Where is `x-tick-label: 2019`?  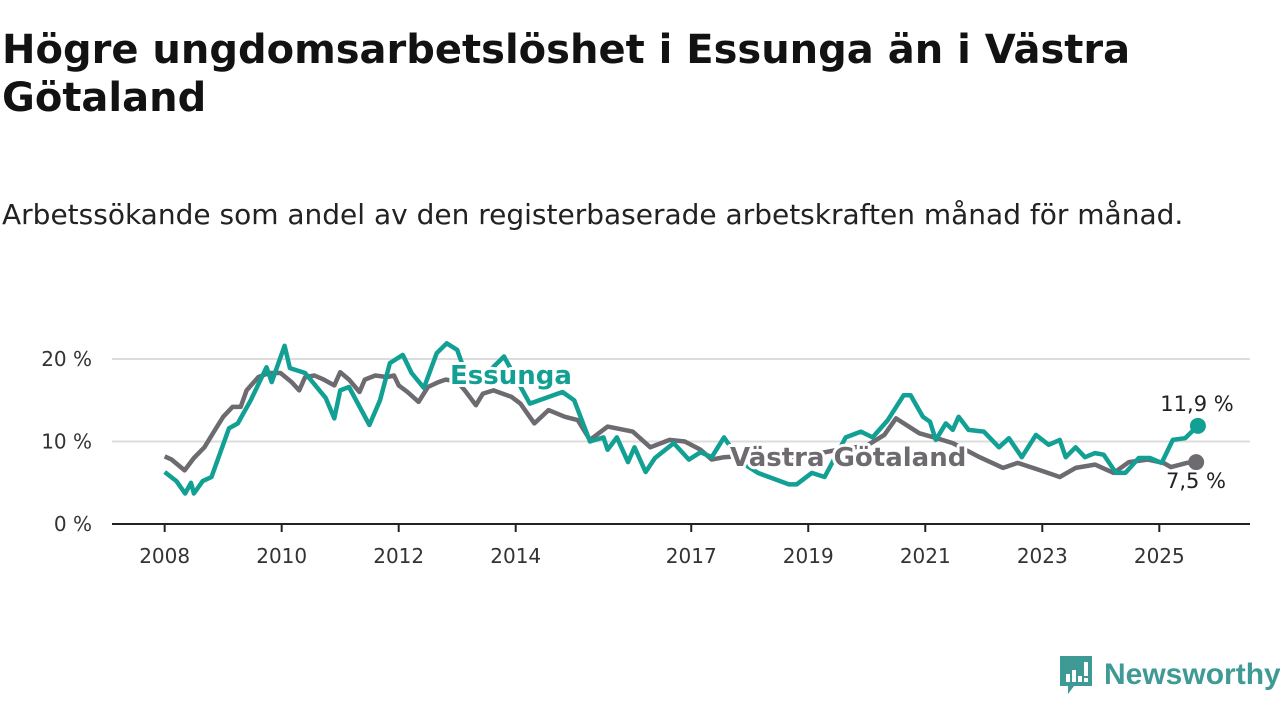 x-tick-label: 2019 is located at coordinates (808, 556).